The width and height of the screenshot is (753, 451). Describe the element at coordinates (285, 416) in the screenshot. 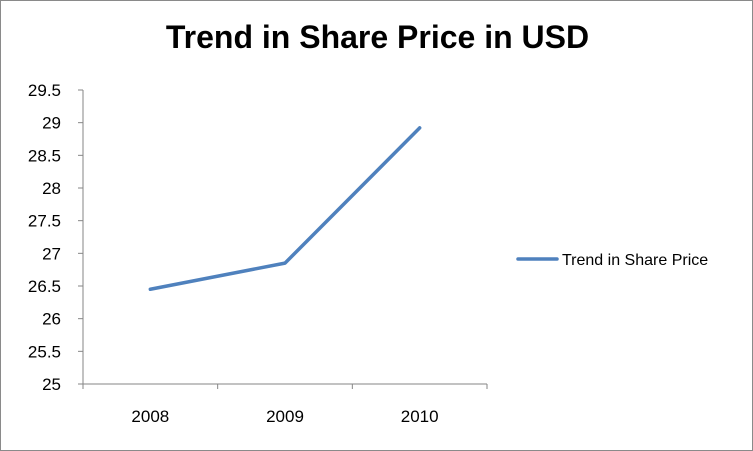

I see `x-tick-label: 2009` at that location.